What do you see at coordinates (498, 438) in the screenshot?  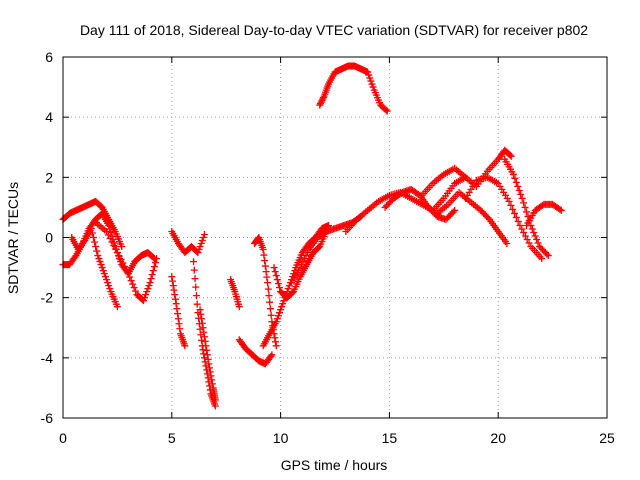 I see `x-tick-label: 20` at bounding box center [498, 438].